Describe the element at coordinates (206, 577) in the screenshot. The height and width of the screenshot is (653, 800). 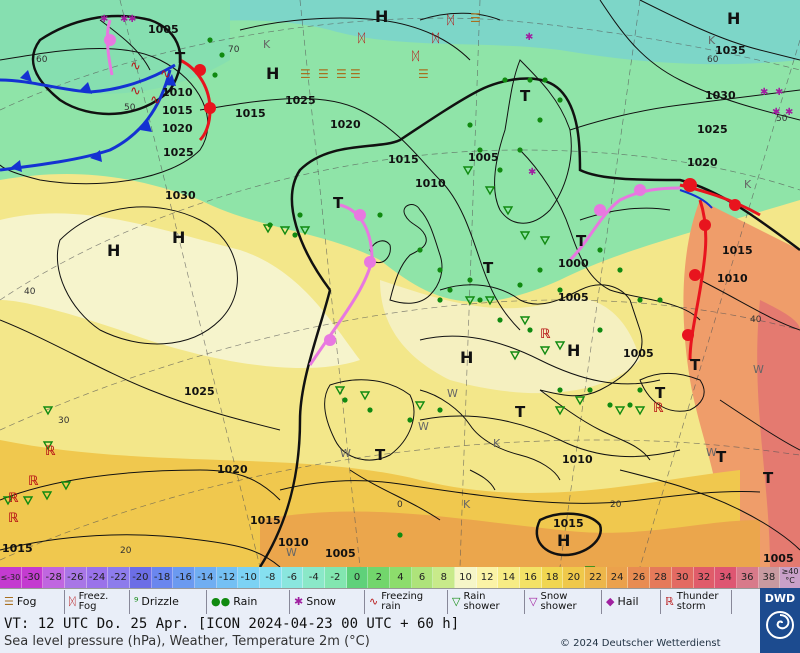
I see `scale-cell: -14` at that location.